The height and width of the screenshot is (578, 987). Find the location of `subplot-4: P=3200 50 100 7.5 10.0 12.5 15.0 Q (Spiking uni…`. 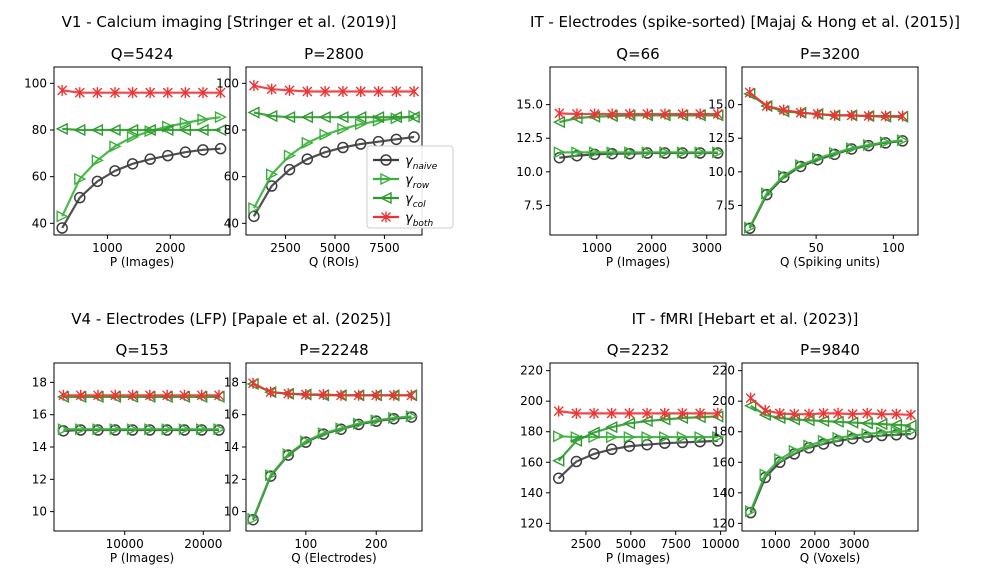

subplot-4: P=3200 50 100 7.5 10.0 12.5 15.0 Q (Spiking uni… is located at coordinates (813, 157).